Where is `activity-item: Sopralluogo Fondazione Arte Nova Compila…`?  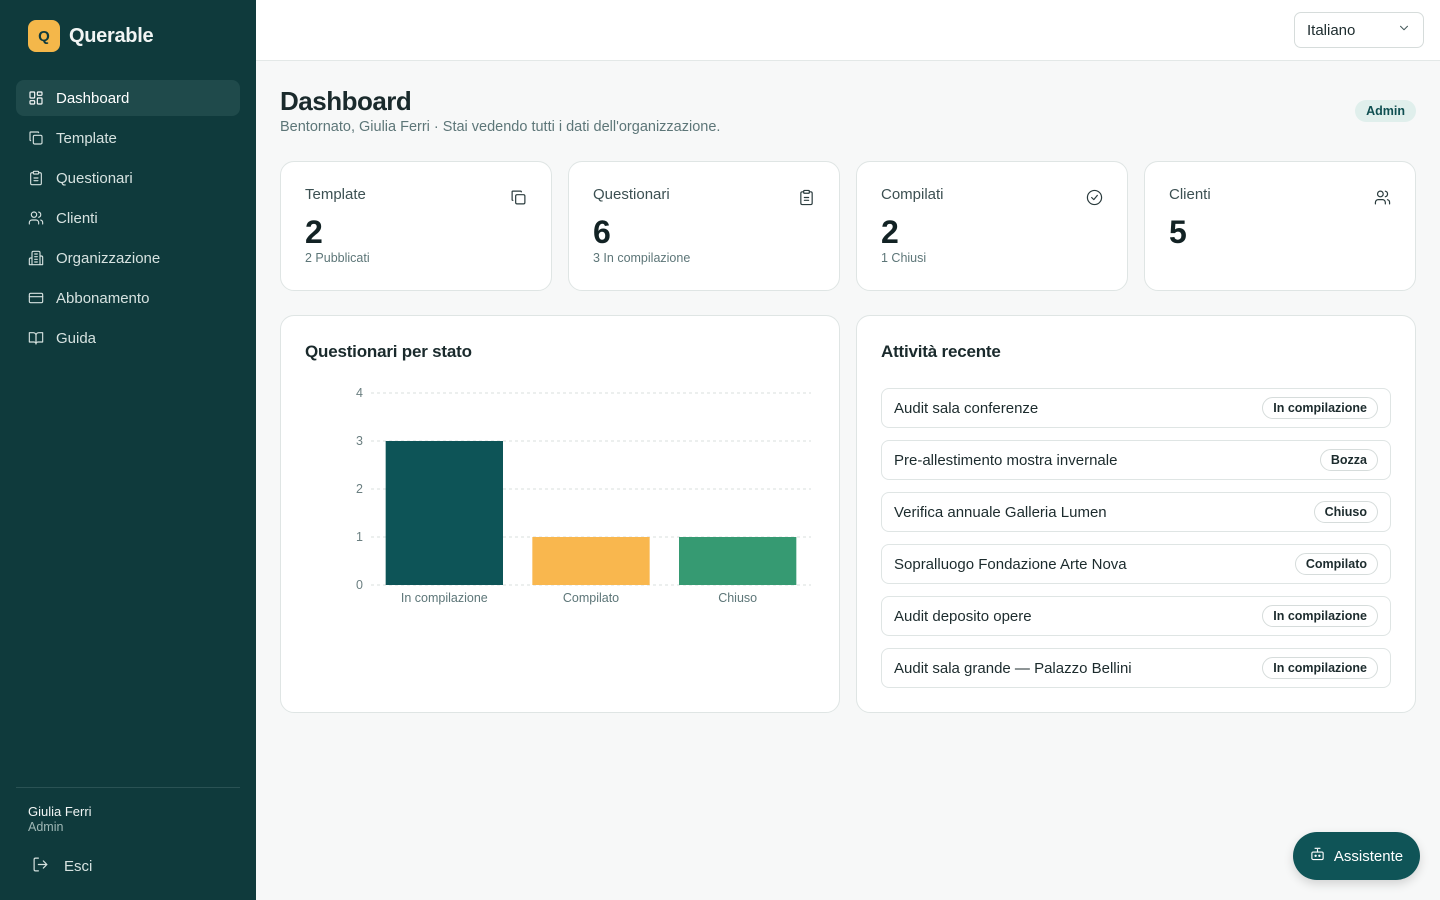 activity-item: Sopralluogo Fondazione Arte Nova Compila… is located at coordinates (1136, 564).